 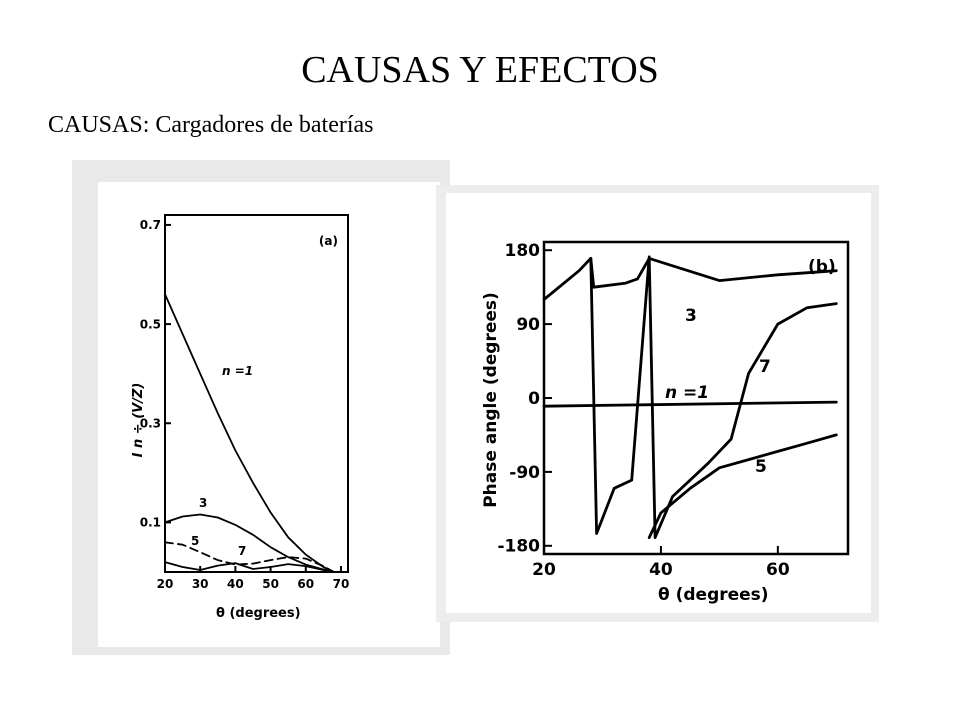 I want to click on chart-a-panel-label: (a), so click(x=328, y=241).